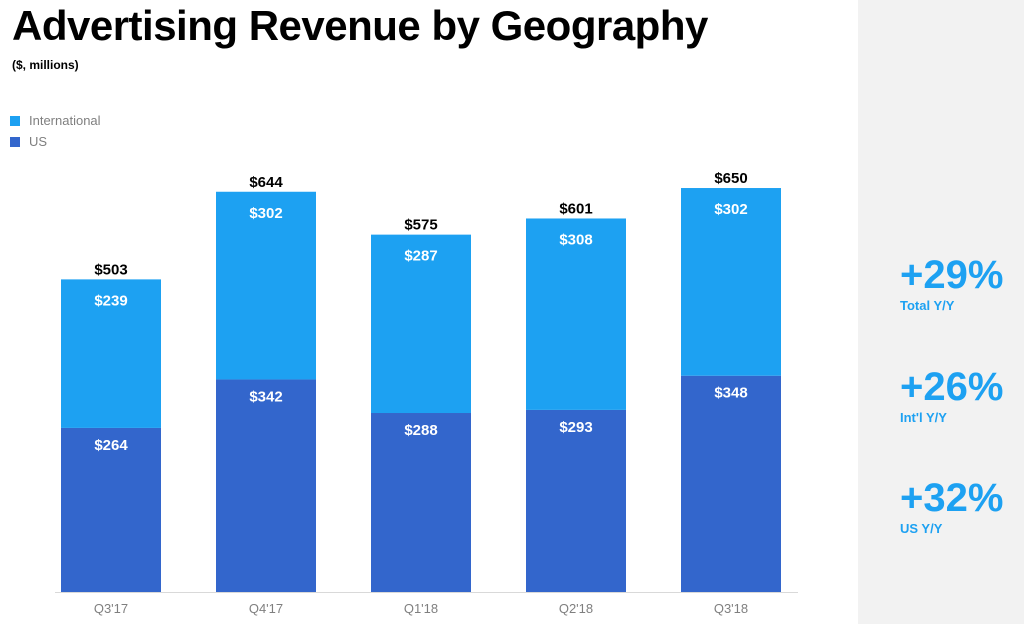  I want to click on stat-us-label: US Y/Y, so click(921, 528).